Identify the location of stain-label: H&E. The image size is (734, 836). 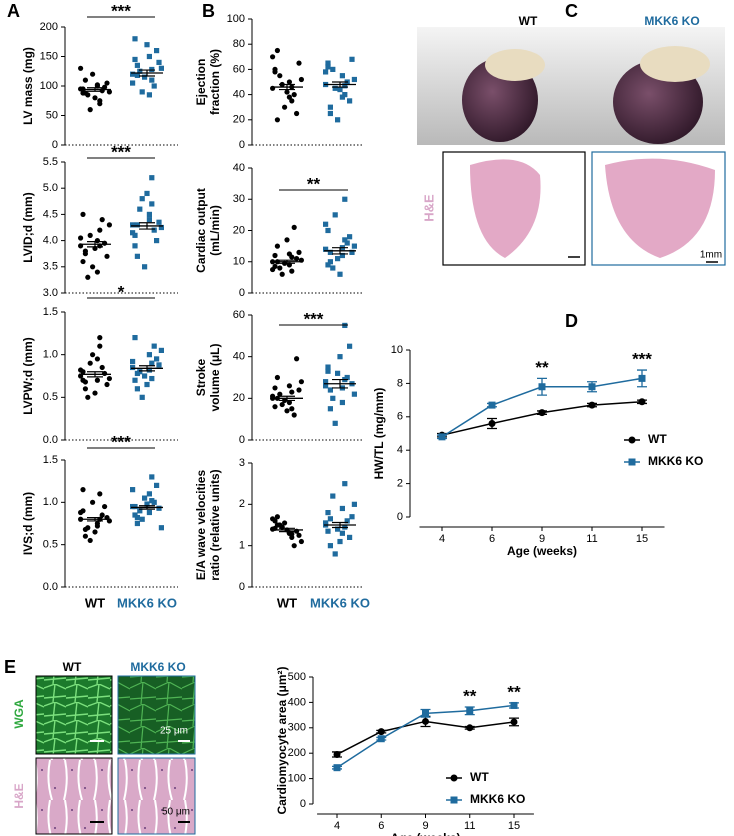
(428, 208).